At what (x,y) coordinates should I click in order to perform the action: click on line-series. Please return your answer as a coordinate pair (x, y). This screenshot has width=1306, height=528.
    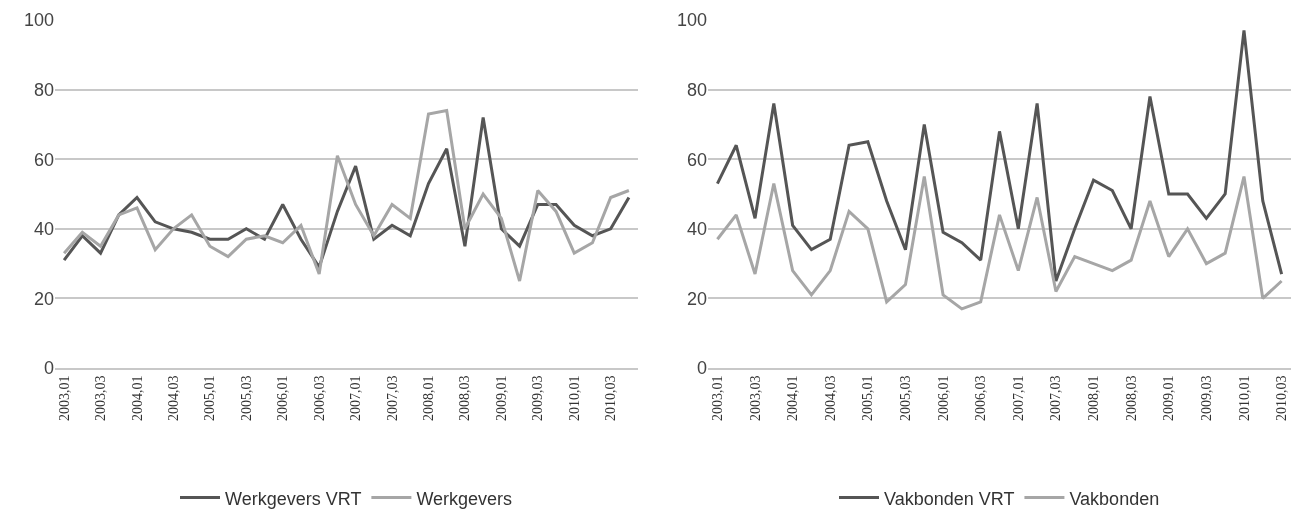
    Looking at the image, I should click on (999, 243).